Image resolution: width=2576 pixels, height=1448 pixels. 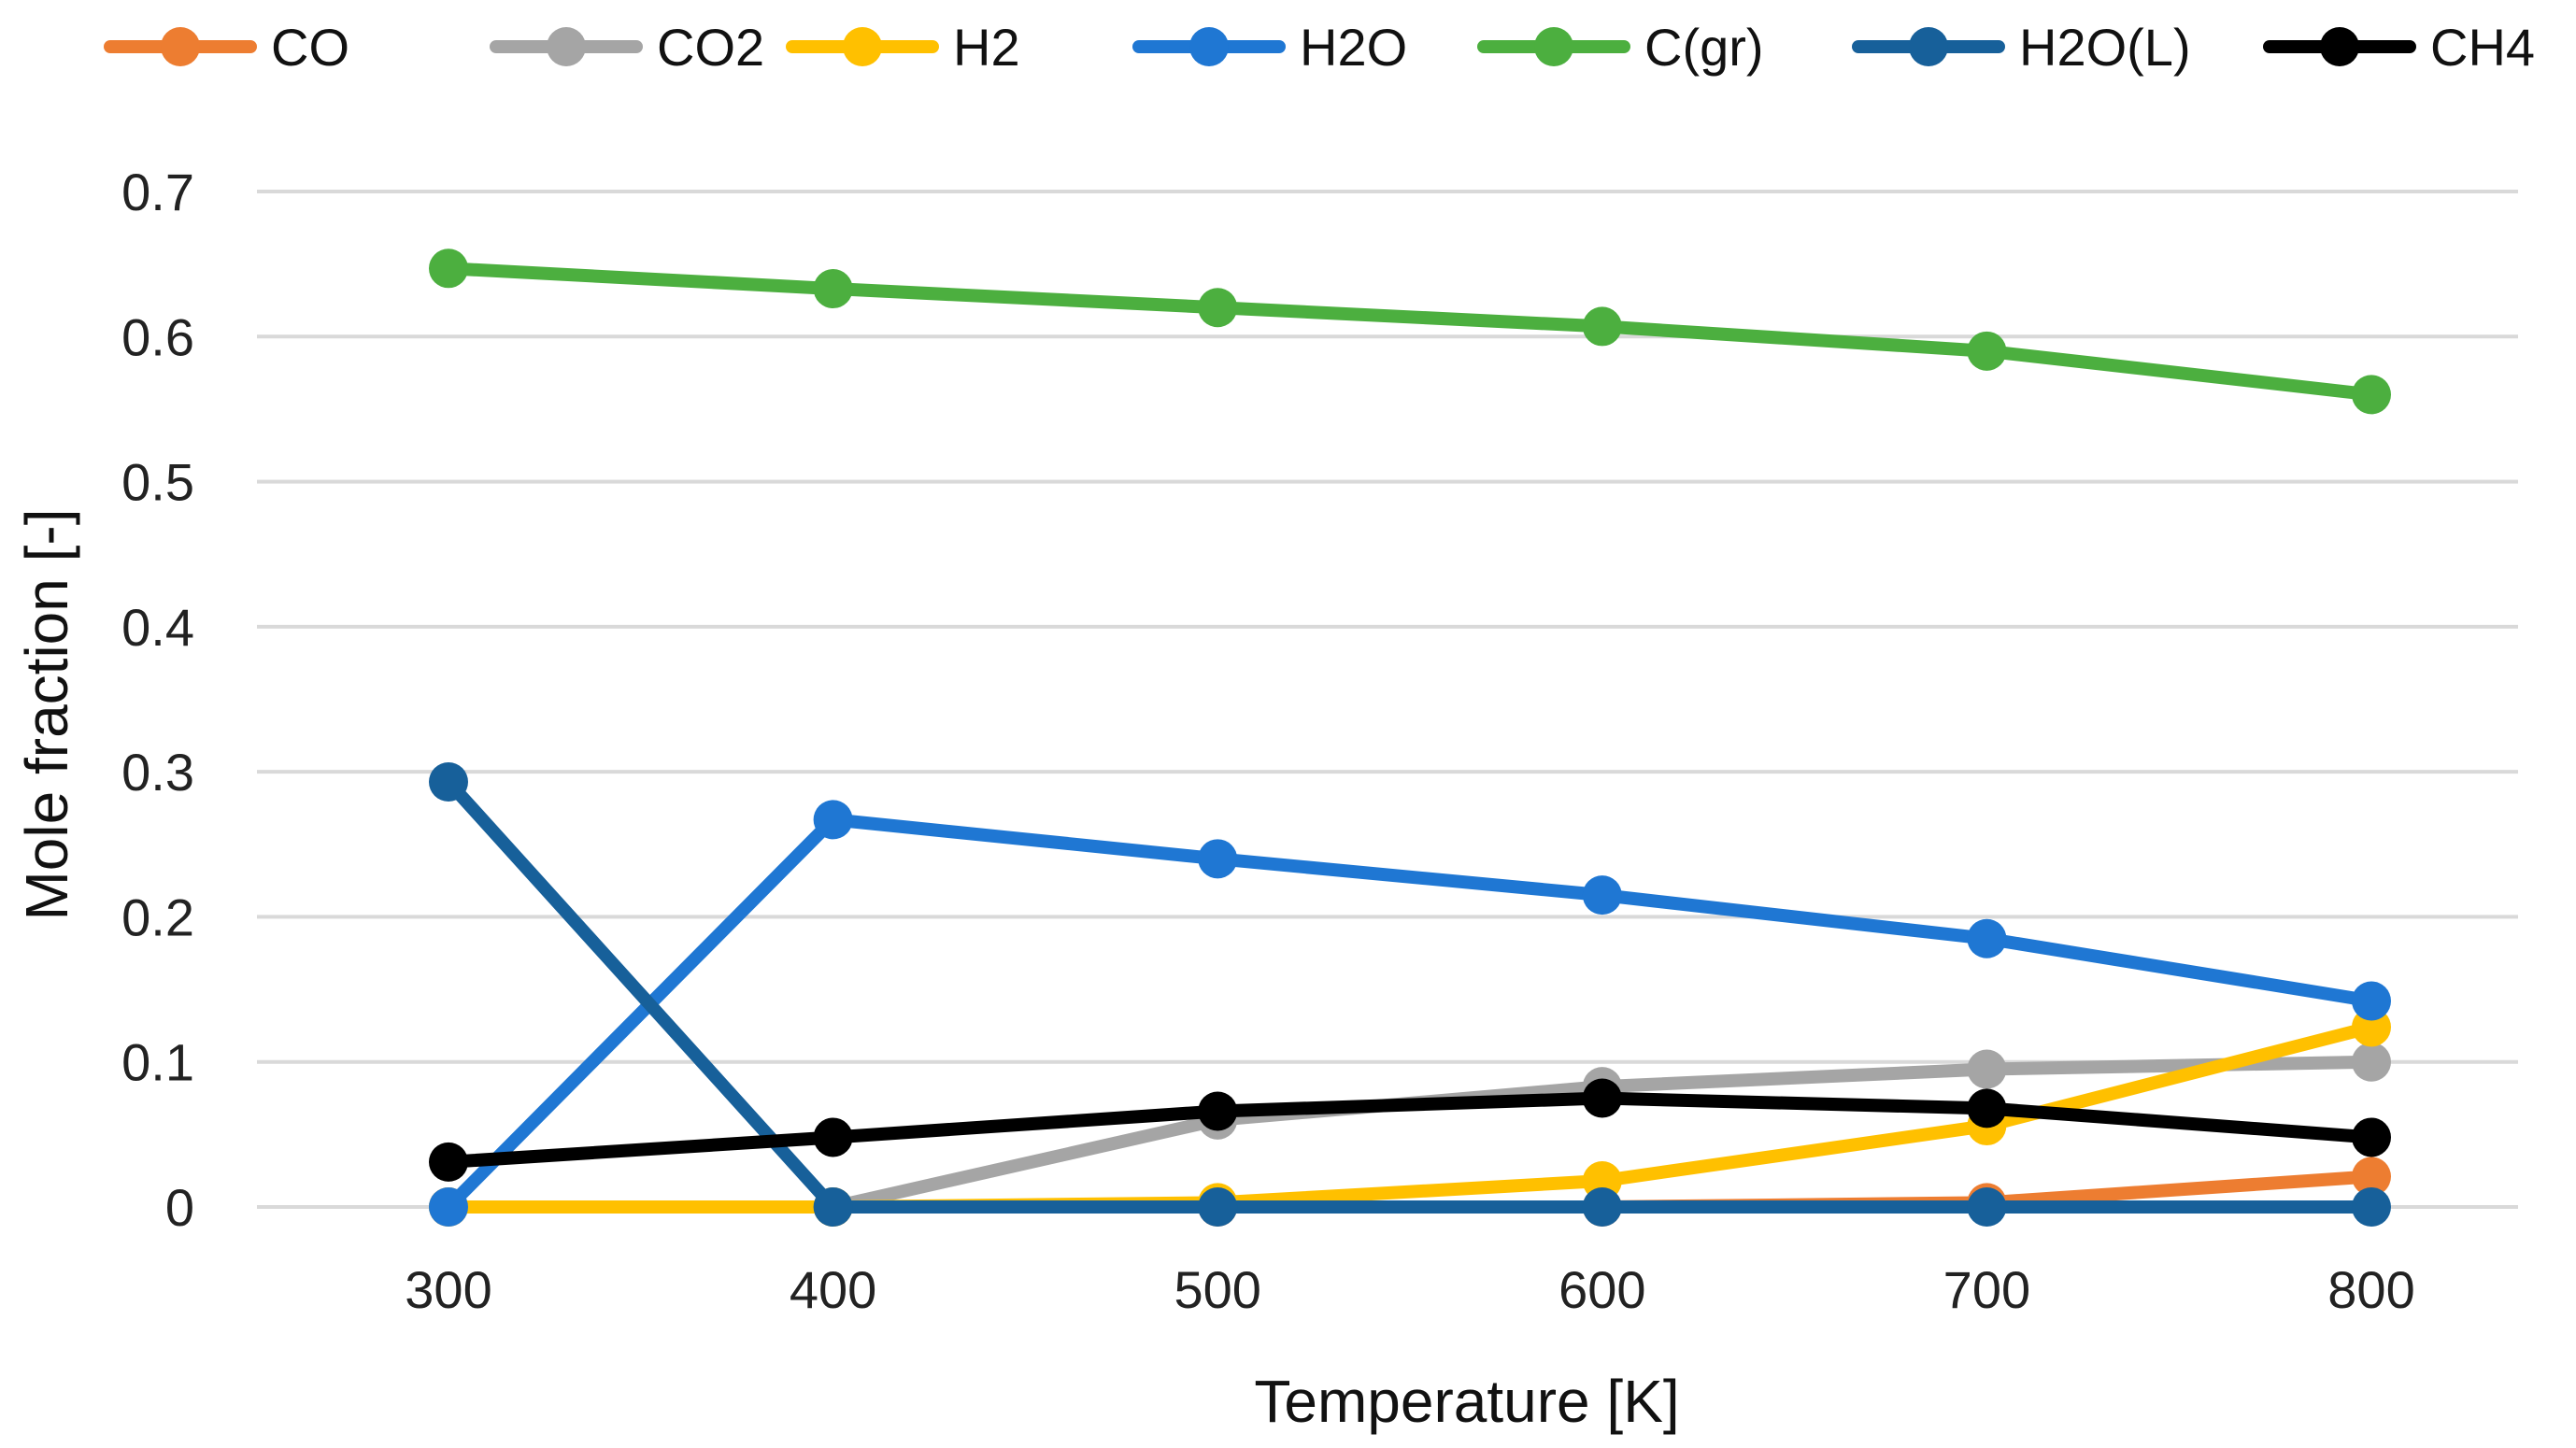 I want to click on legend-label: CO2, so click(x=710, y=48).